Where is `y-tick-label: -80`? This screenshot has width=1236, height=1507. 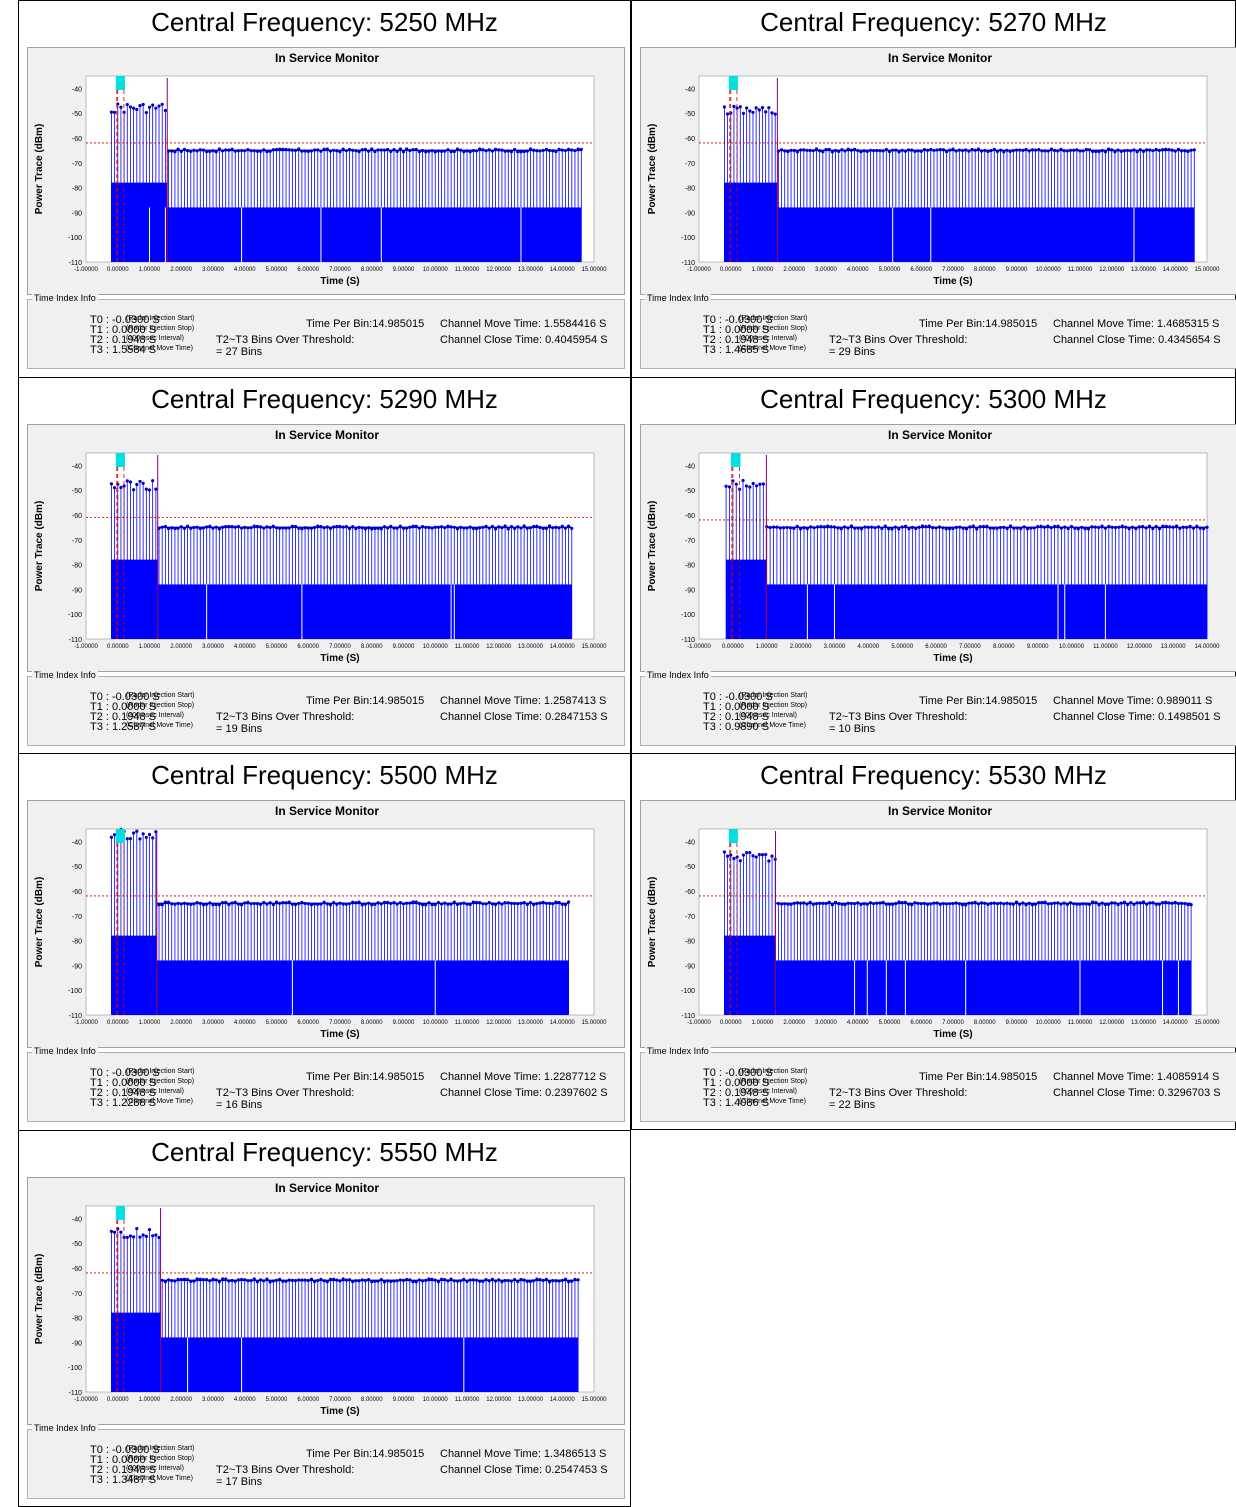 y-tick-label: -80 is located at coordinates (77, 566).